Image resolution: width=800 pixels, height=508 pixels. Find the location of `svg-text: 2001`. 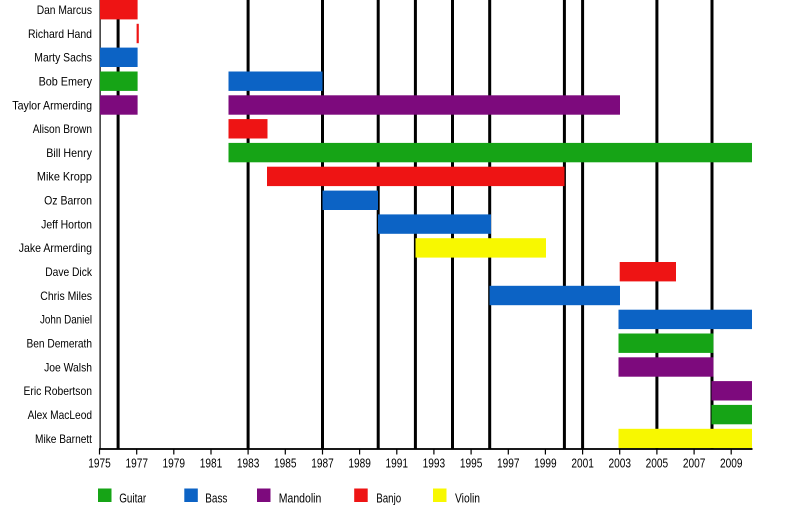

svg-text: 2001 is located at coordinates (582, 463).